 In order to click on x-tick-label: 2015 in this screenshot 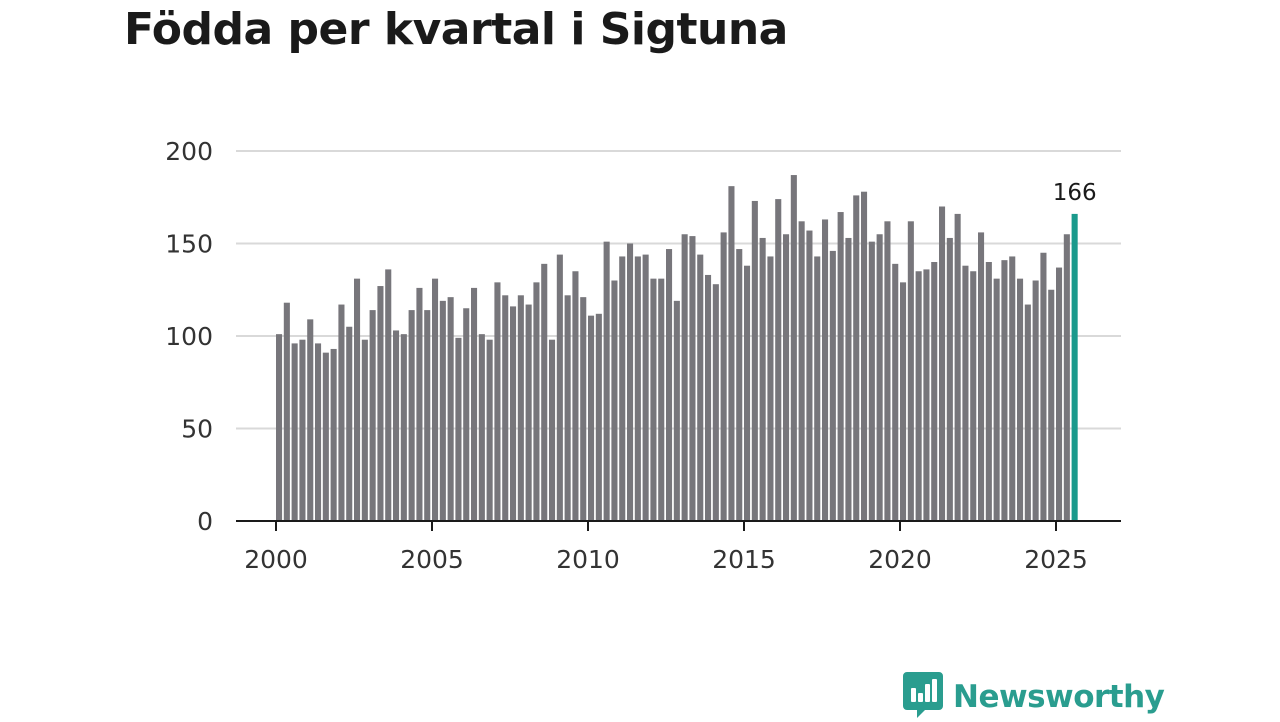, I will do `click(744, 559)`.